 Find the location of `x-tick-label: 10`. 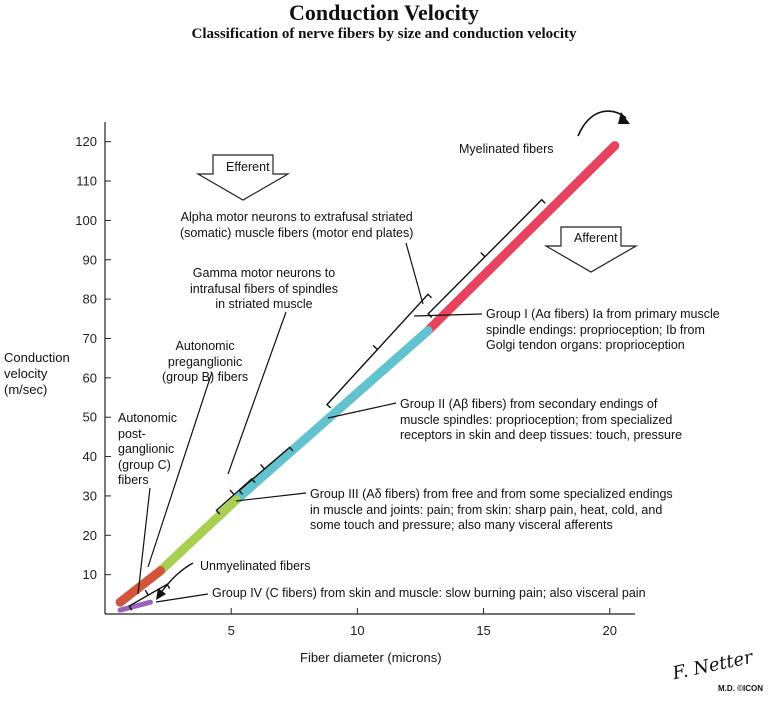

x-tick-label: 10 is located at coordinates (357, 630).